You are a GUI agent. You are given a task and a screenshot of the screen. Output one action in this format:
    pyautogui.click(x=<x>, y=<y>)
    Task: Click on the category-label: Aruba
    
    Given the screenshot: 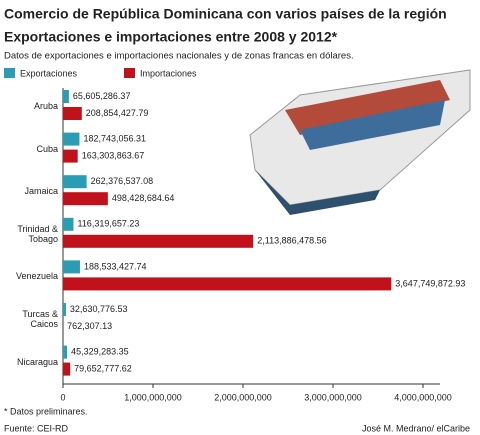 What is the action you would take?
    pyautogui.click(x=45, y=106)
    